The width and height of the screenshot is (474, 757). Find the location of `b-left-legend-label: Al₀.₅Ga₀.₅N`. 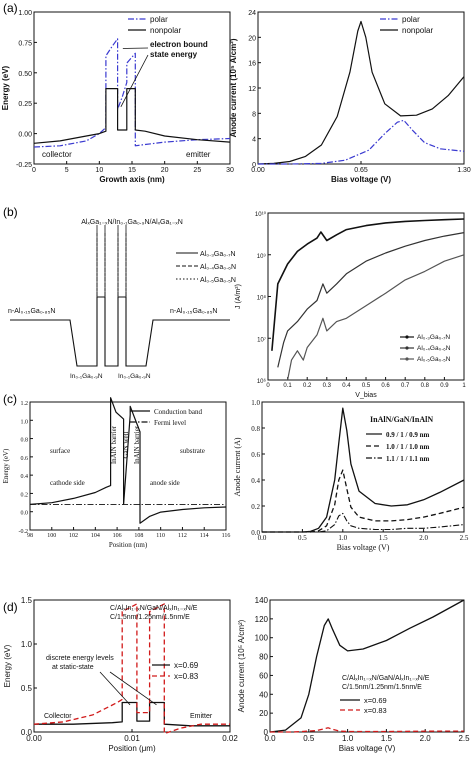

b-left-legend-label: Al₀.₅Ga₀.₅N is located at coordinates (218, 280).